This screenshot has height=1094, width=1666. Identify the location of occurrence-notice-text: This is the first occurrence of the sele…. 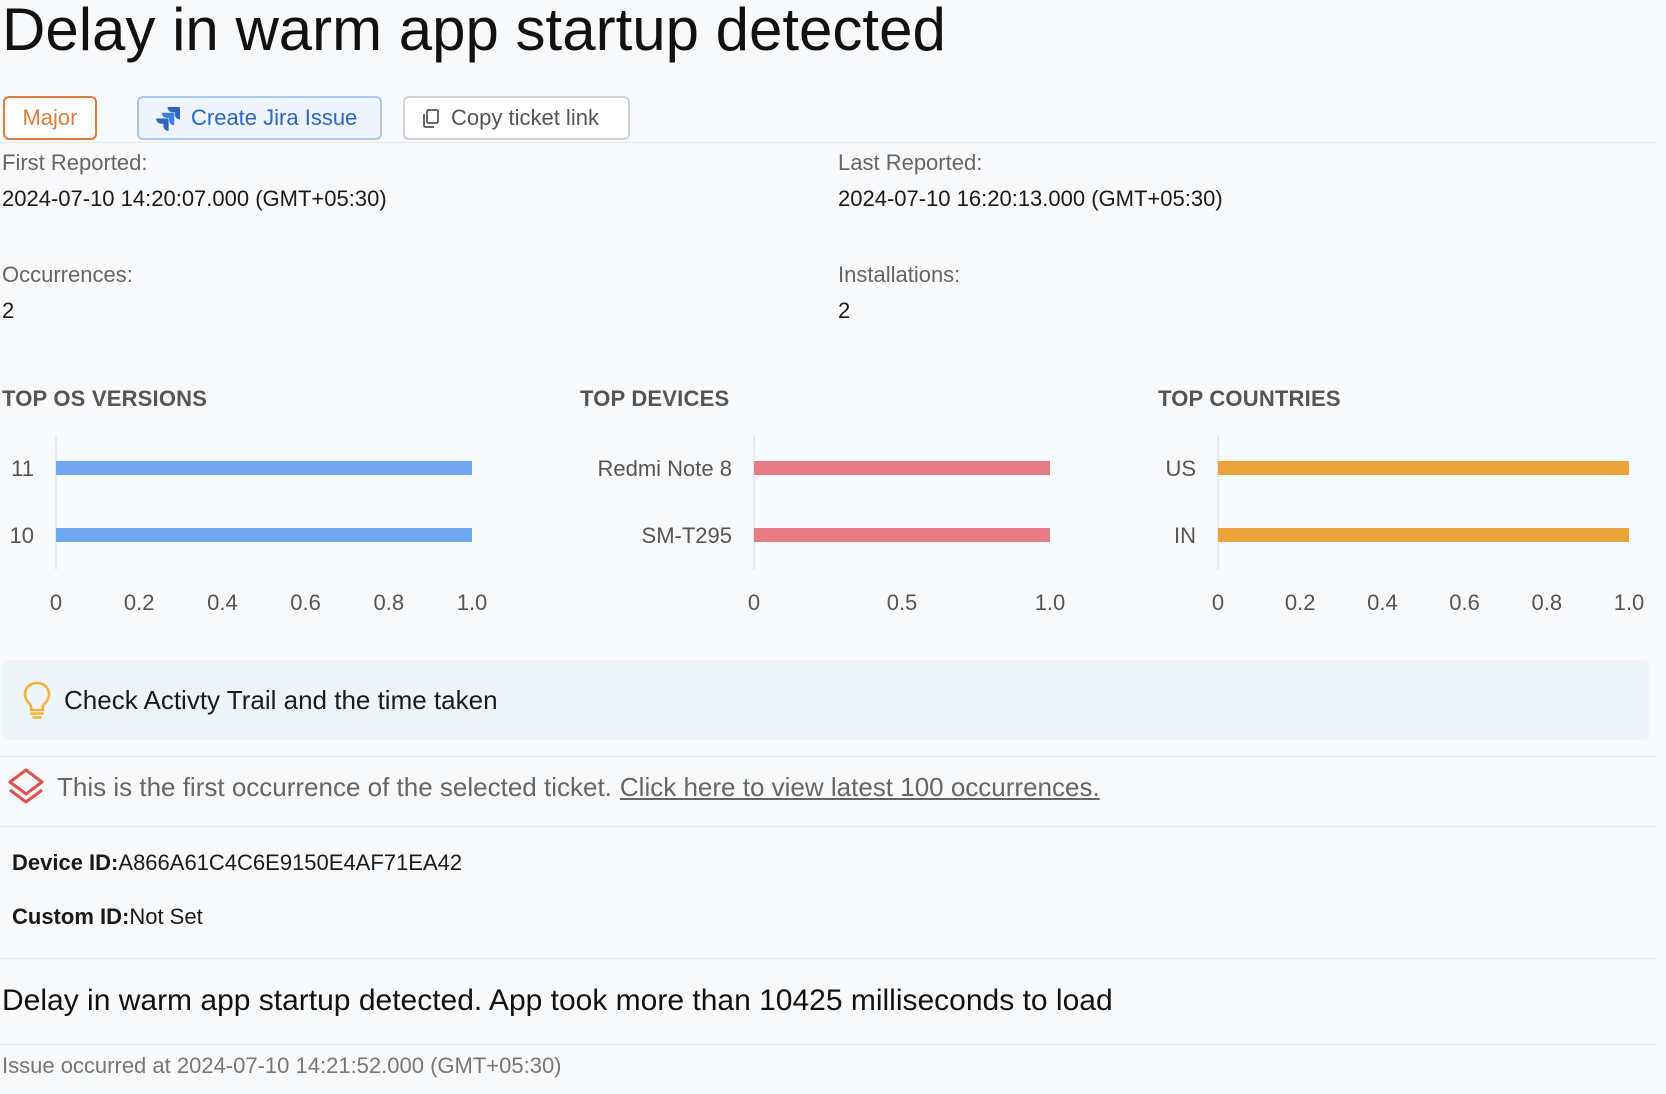
(334, 786).